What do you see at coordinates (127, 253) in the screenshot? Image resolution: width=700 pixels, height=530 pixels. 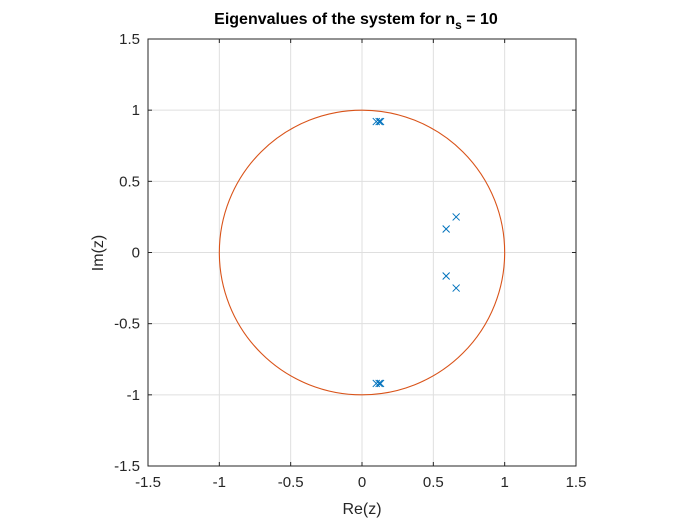 I see `y-tick-labels: -1.5 -1 -0.5 0 0.5 1 1.5` at bounding box center [127, 253].